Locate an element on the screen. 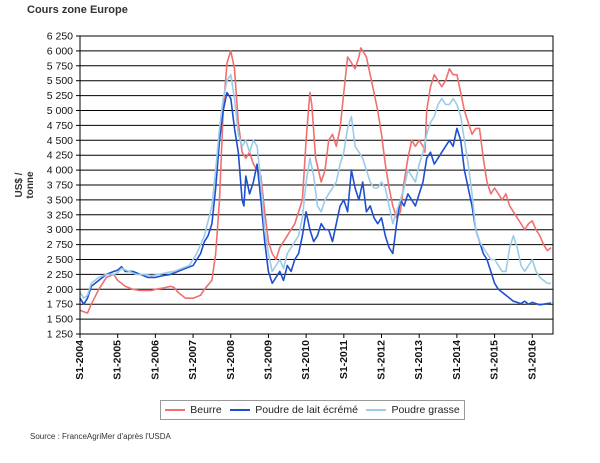 This screenshot has height=463, width=600. y-tick-label: 4 000 is located at coordinates (60, 171).